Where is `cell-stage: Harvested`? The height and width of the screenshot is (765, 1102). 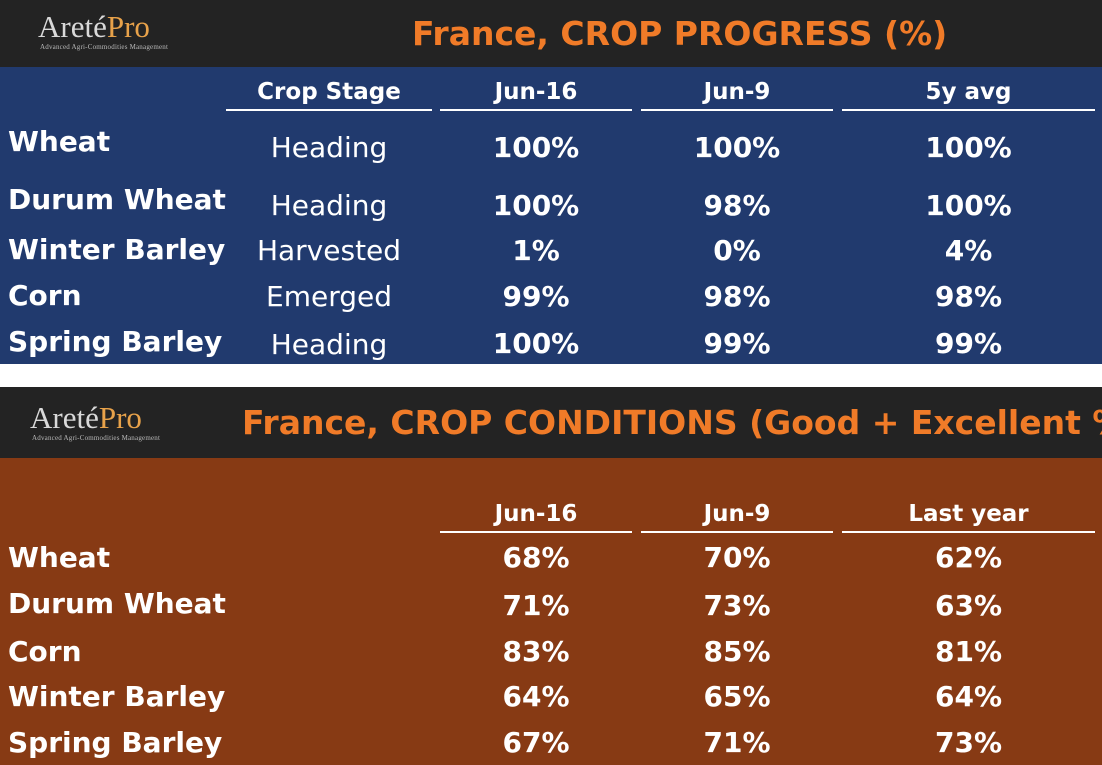 cell-stage: Harvested is located at coordinates (329, 250).